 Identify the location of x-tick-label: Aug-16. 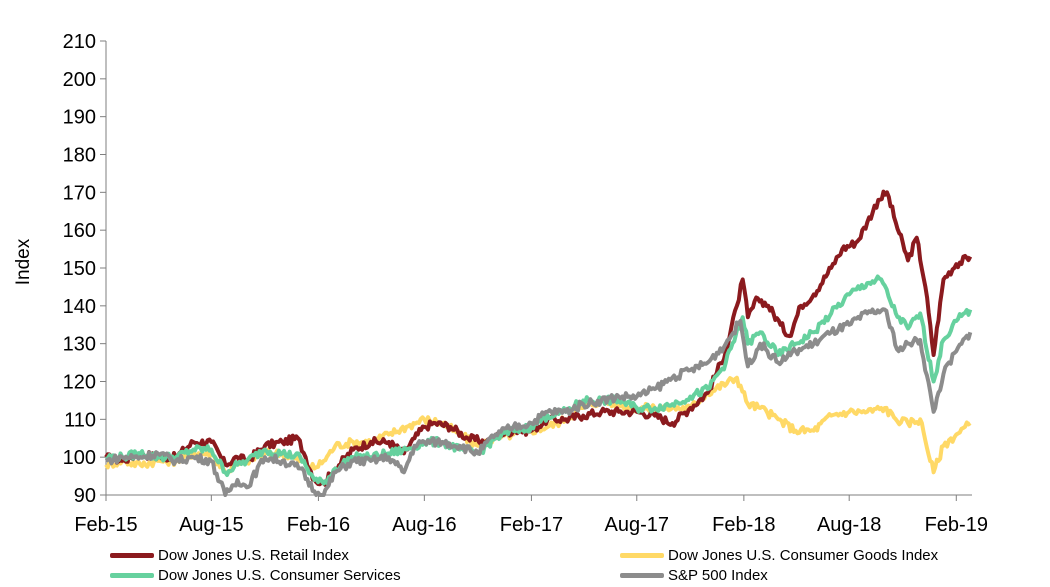
(424, 525).